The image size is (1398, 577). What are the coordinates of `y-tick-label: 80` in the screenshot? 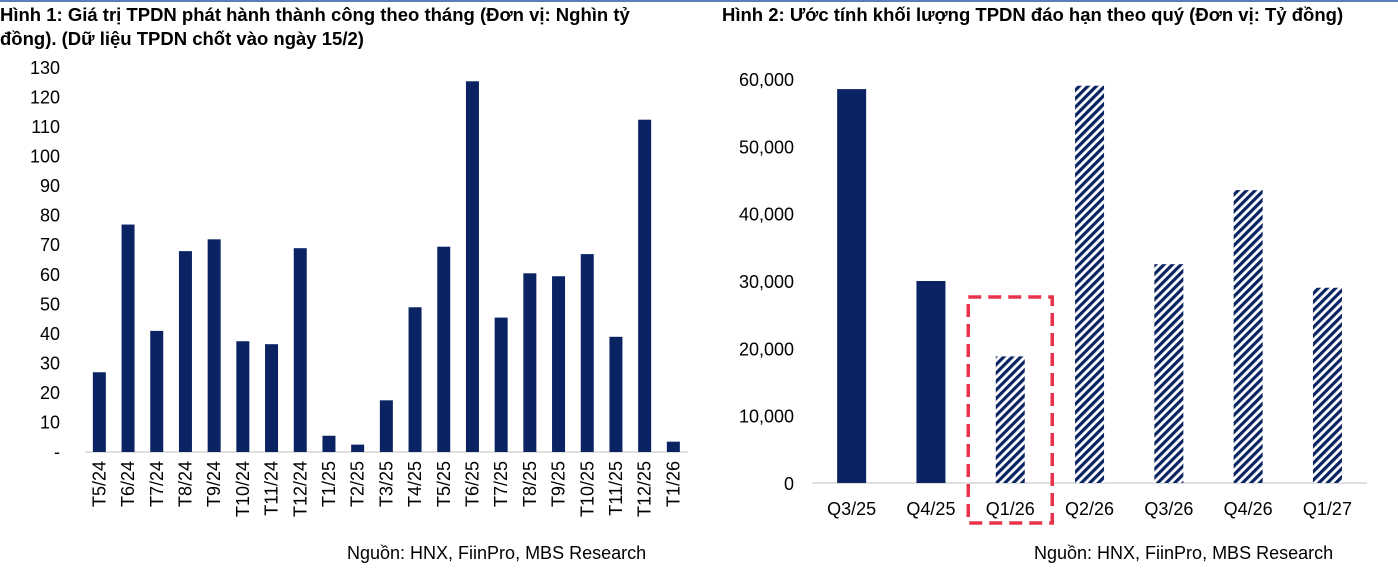 It's located at (50, 216).